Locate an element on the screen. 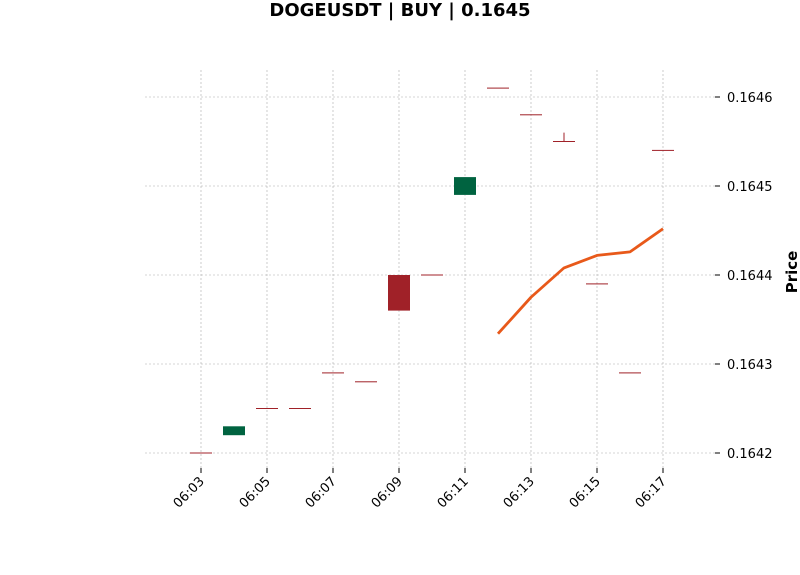 The width and height of the screenshot is (800, 575). price-line is located at coordinates (580, 281).